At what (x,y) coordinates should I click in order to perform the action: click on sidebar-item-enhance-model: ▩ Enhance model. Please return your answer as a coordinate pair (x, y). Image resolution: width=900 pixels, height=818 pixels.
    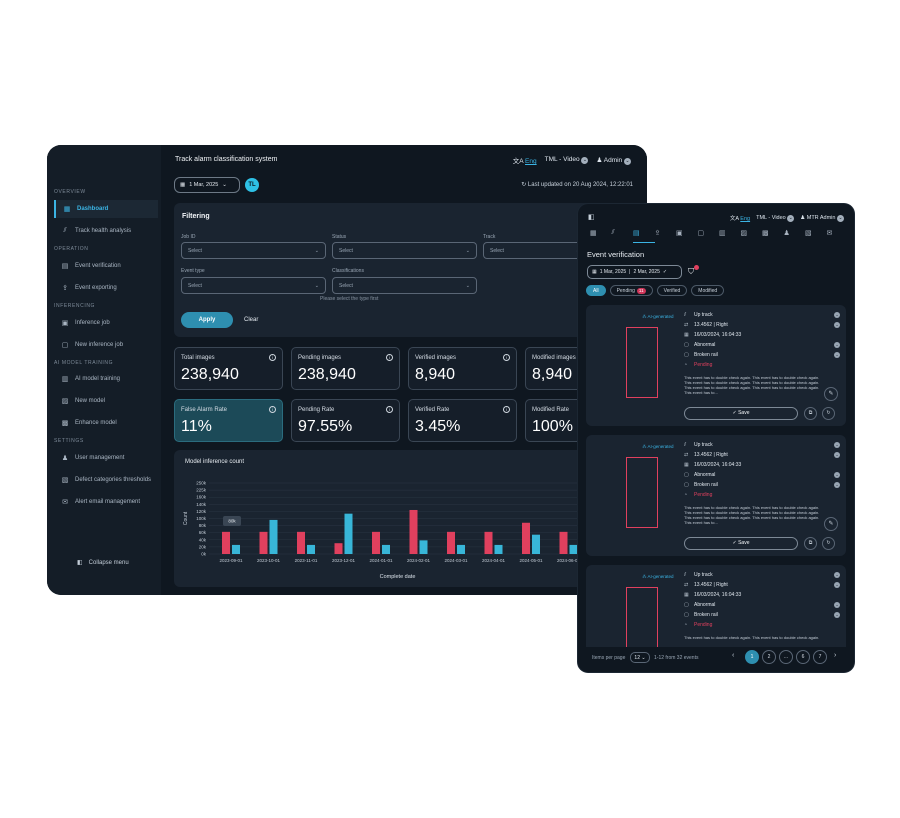
    Looking at the image, I should click on (106, 423).